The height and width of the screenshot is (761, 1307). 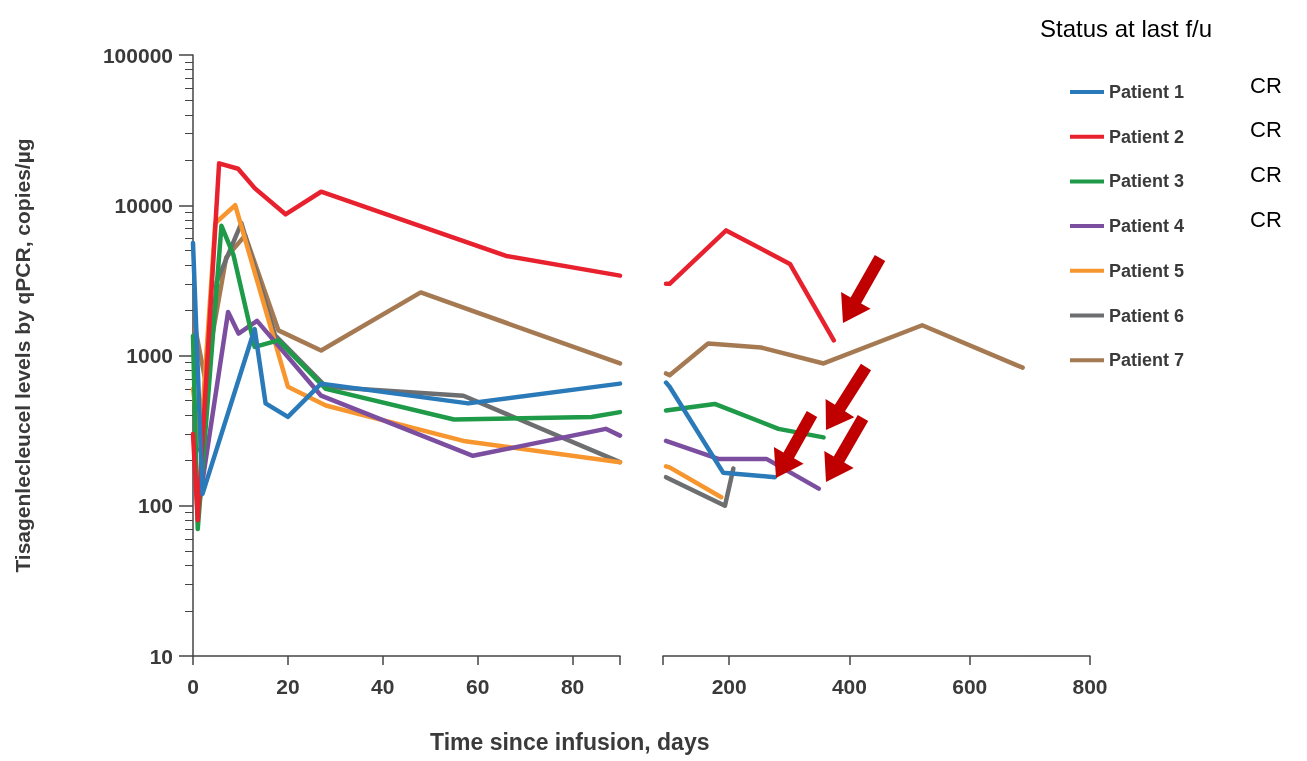 I want to click on y-tick-label: 10000, so click(x=143, y=205).